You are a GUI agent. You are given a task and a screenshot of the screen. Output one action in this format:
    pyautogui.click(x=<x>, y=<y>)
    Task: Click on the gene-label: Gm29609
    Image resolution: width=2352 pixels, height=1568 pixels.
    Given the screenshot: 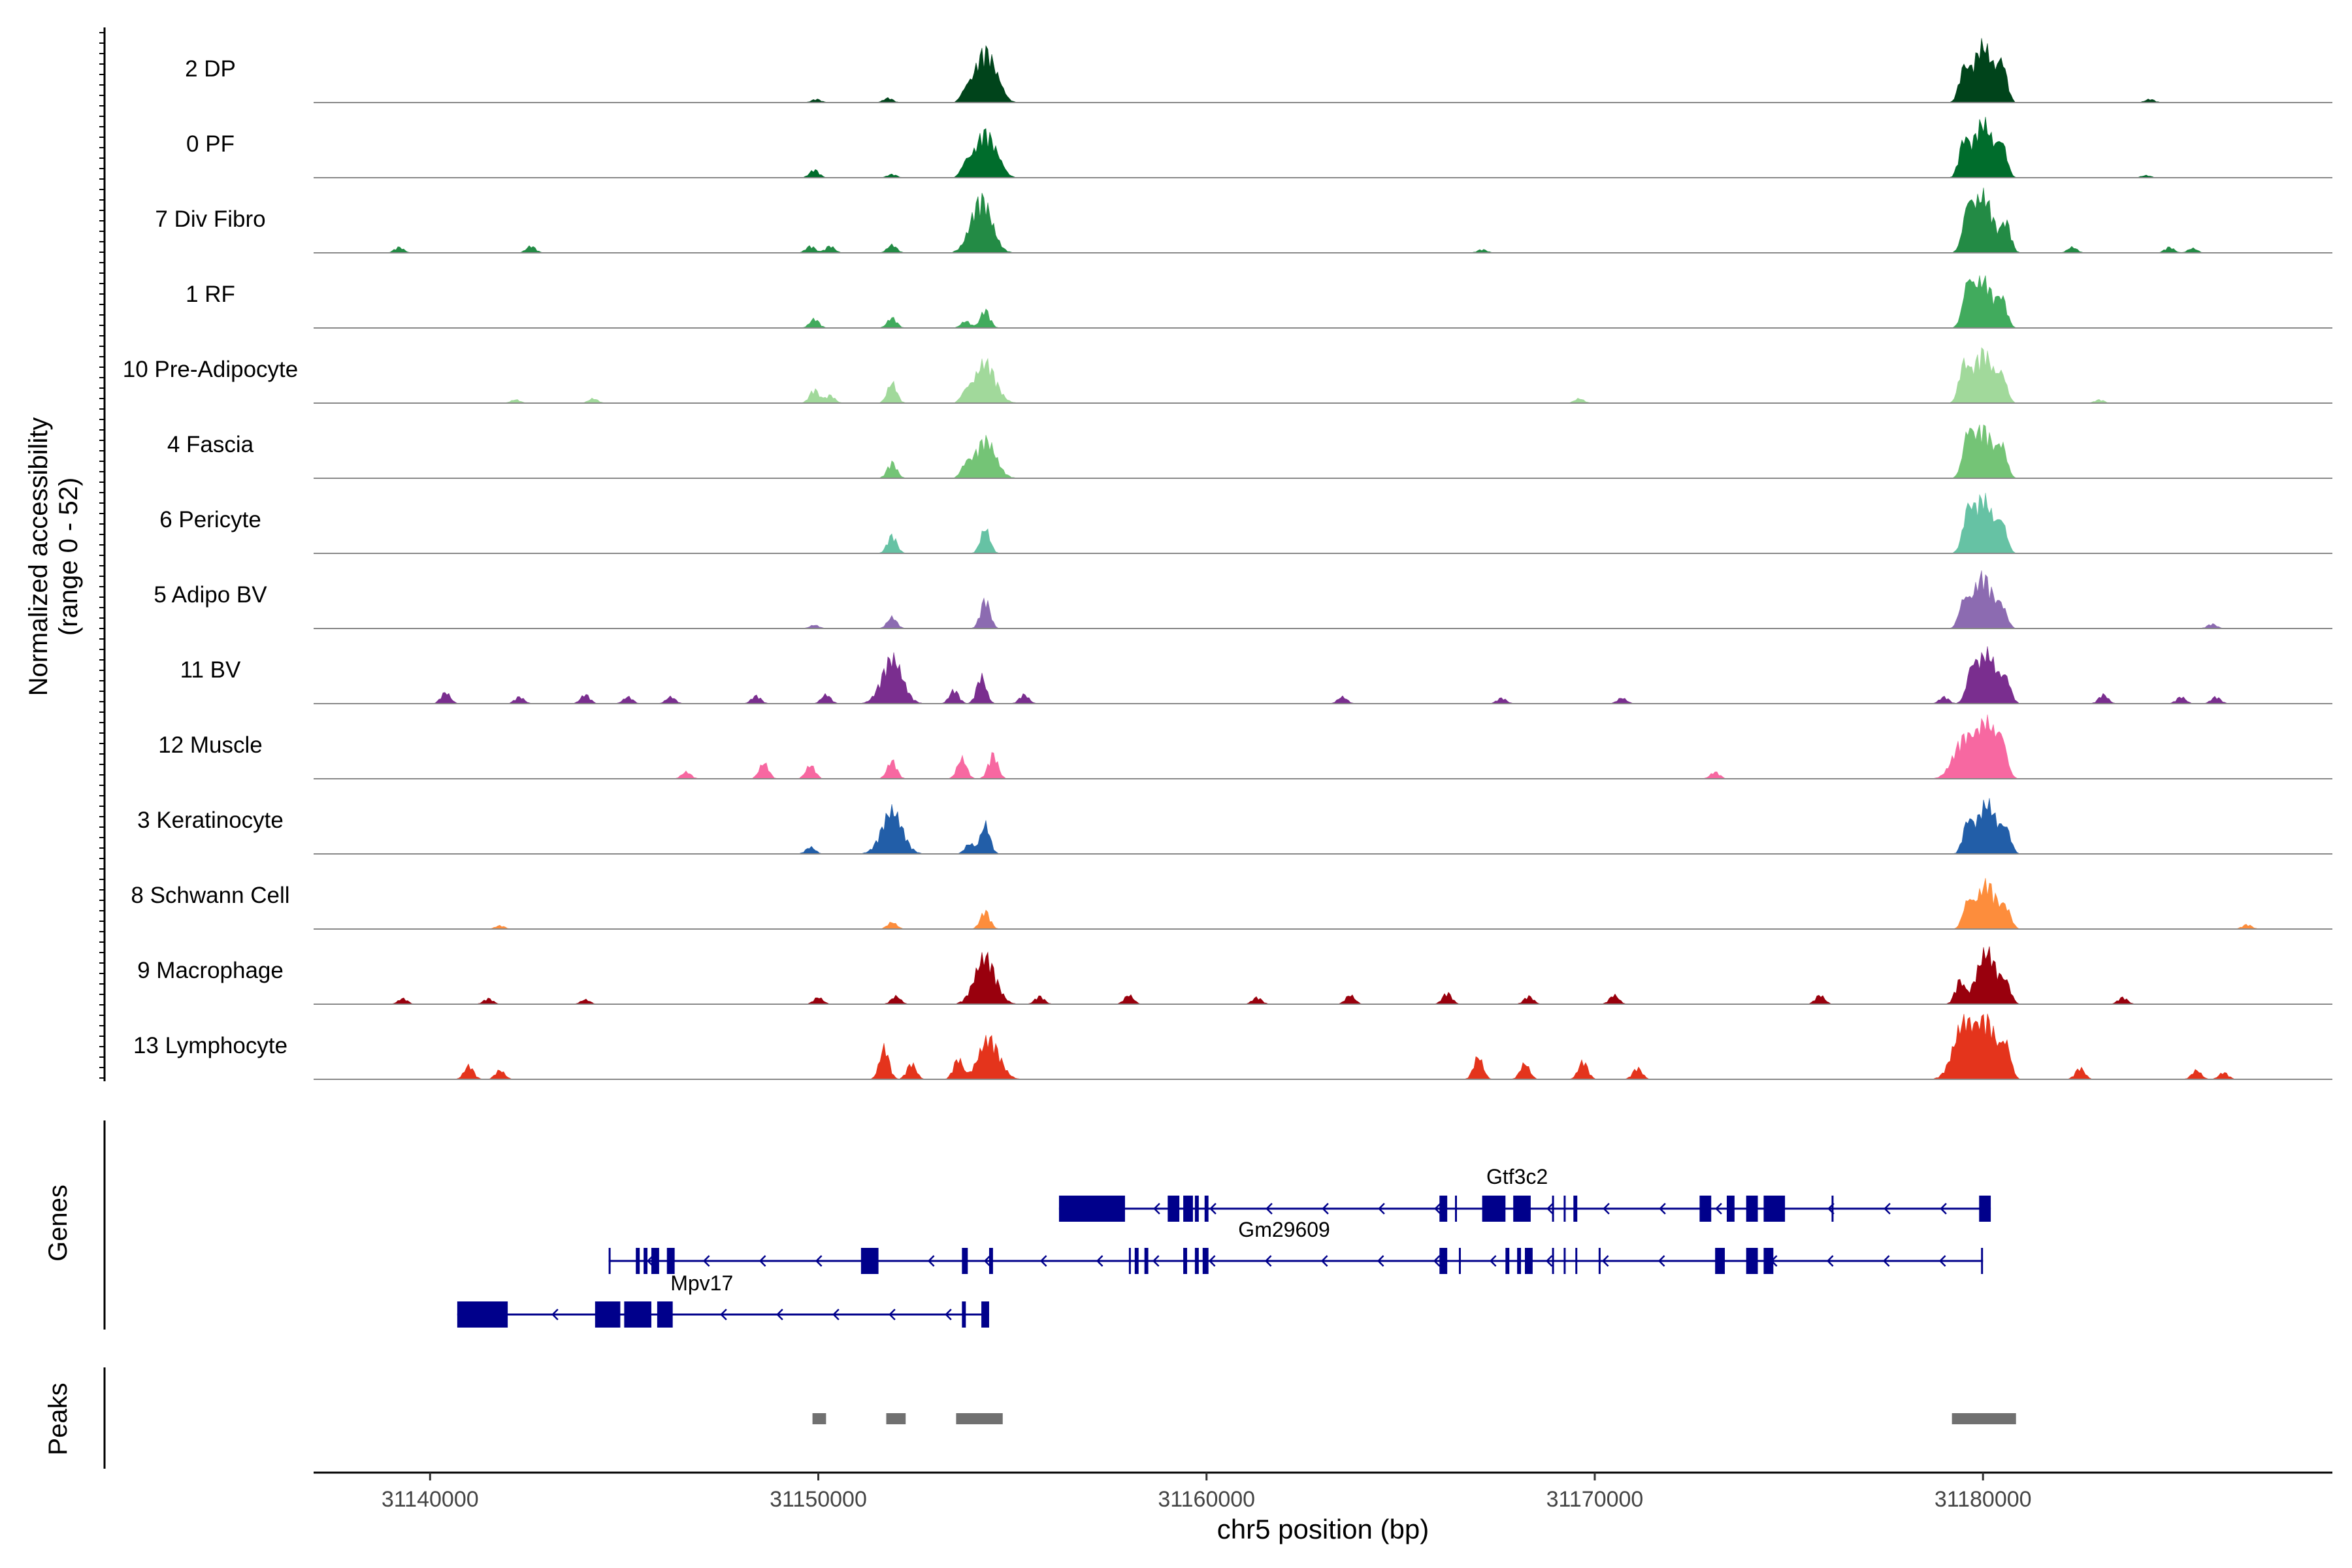 What is the action you would take?
    pyautogui.click(x=1284, y=1229)
    